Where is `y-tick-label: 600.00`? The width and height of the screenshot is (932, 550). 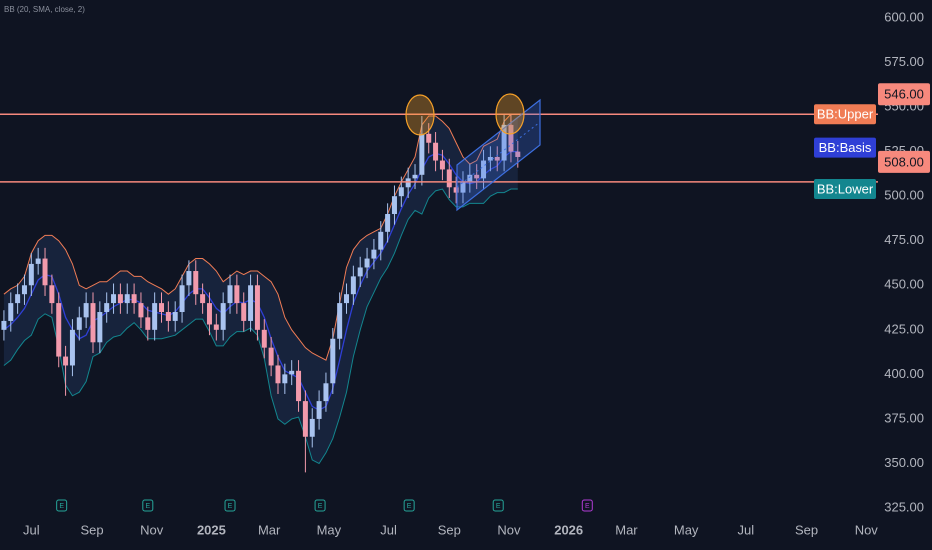 y-tick-label: 600.00 is located at coordinates (904, 16).